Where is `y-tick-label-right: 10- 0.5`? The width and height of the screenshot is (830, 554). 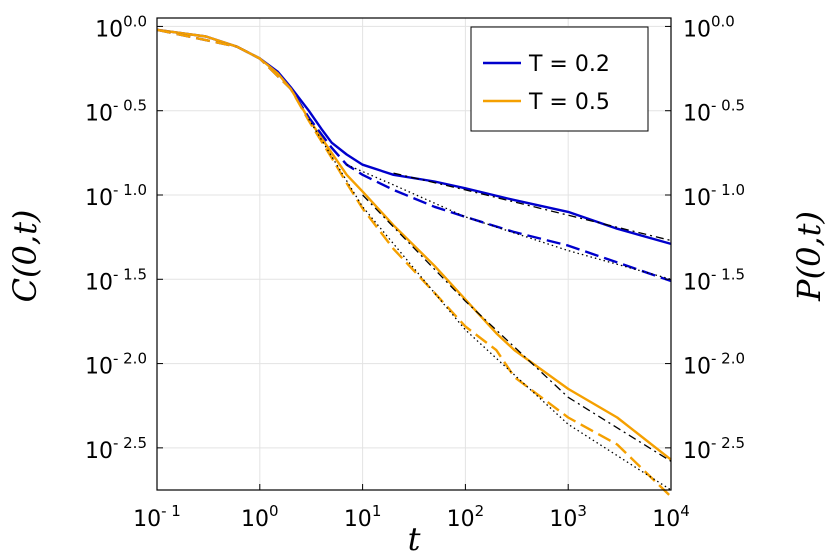
y-tick-label-right: 10- 0.5 is located at coordinates (714, 112).